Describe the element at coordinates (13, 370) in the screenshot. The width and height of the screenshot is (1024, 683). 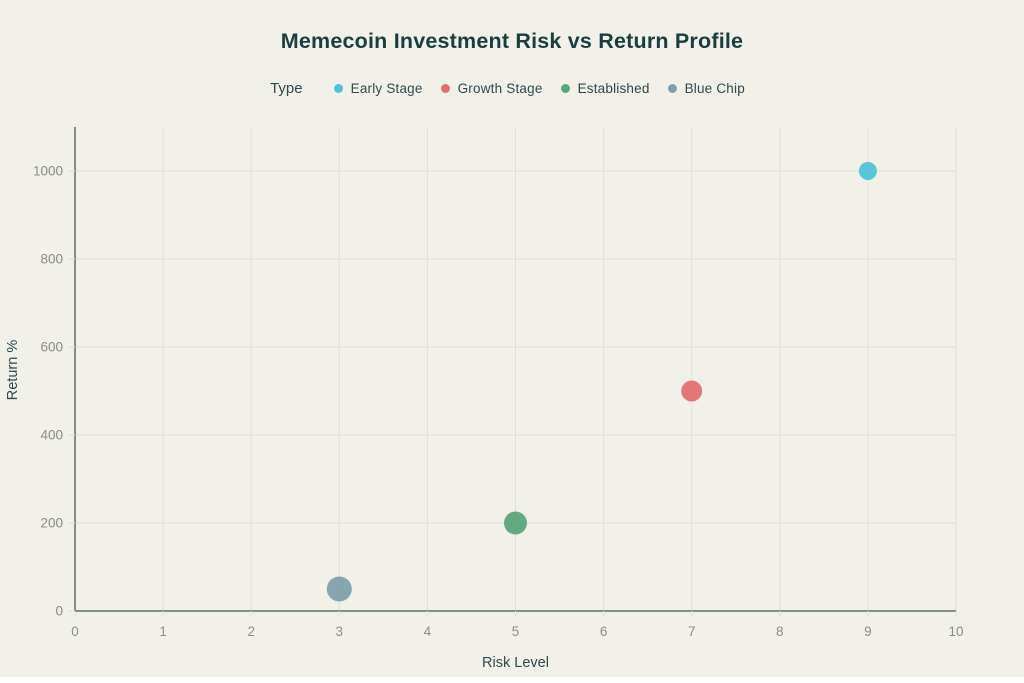
I see `y-axis-label: Return %` at that location.